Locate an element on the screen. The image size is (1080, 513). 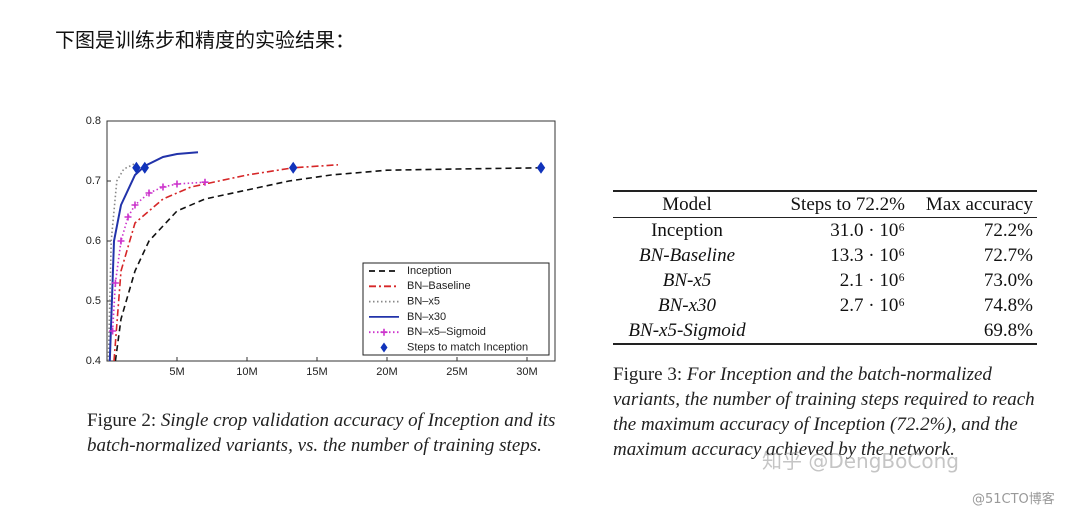
table-cell: 2.7 · 10⁶ is located at coordinates (872, 305).